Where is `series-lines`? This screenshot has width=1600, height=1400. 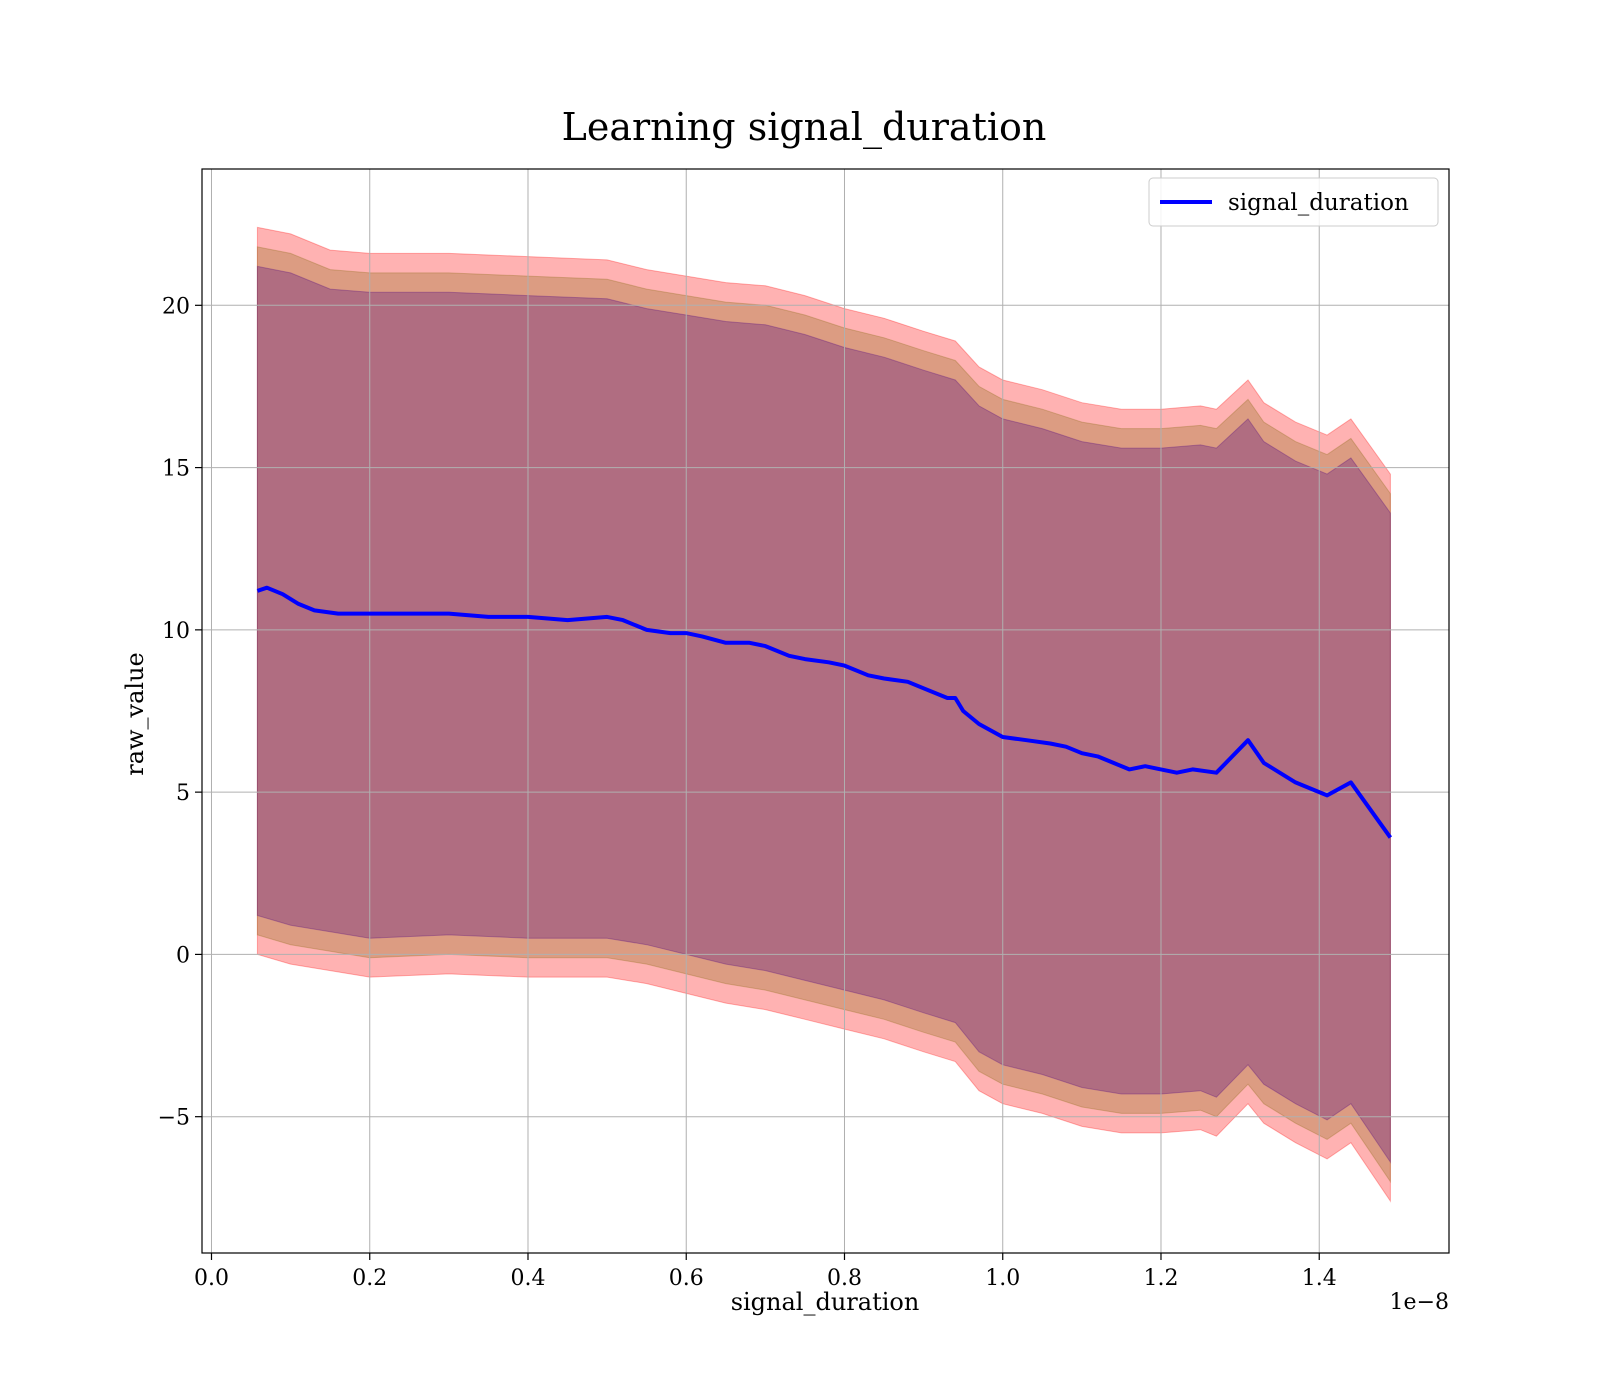
series-lines is located at coordinates (824, 712).